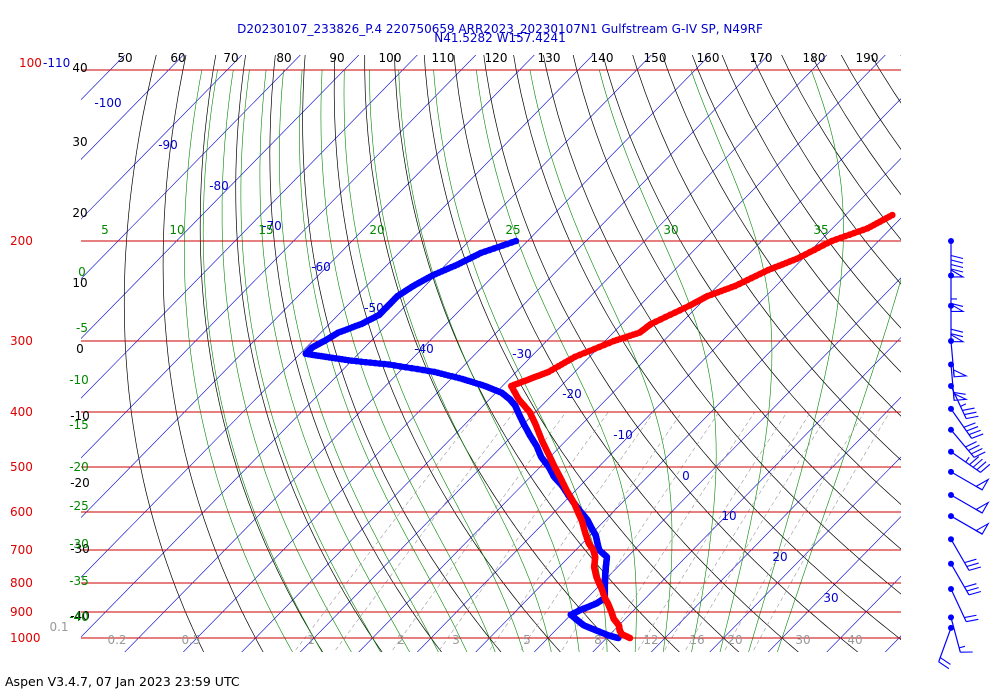 The image size is (1000, 700). I want to click on chart-title-line2: N41.5282 W157.4241, so click(500, 38).